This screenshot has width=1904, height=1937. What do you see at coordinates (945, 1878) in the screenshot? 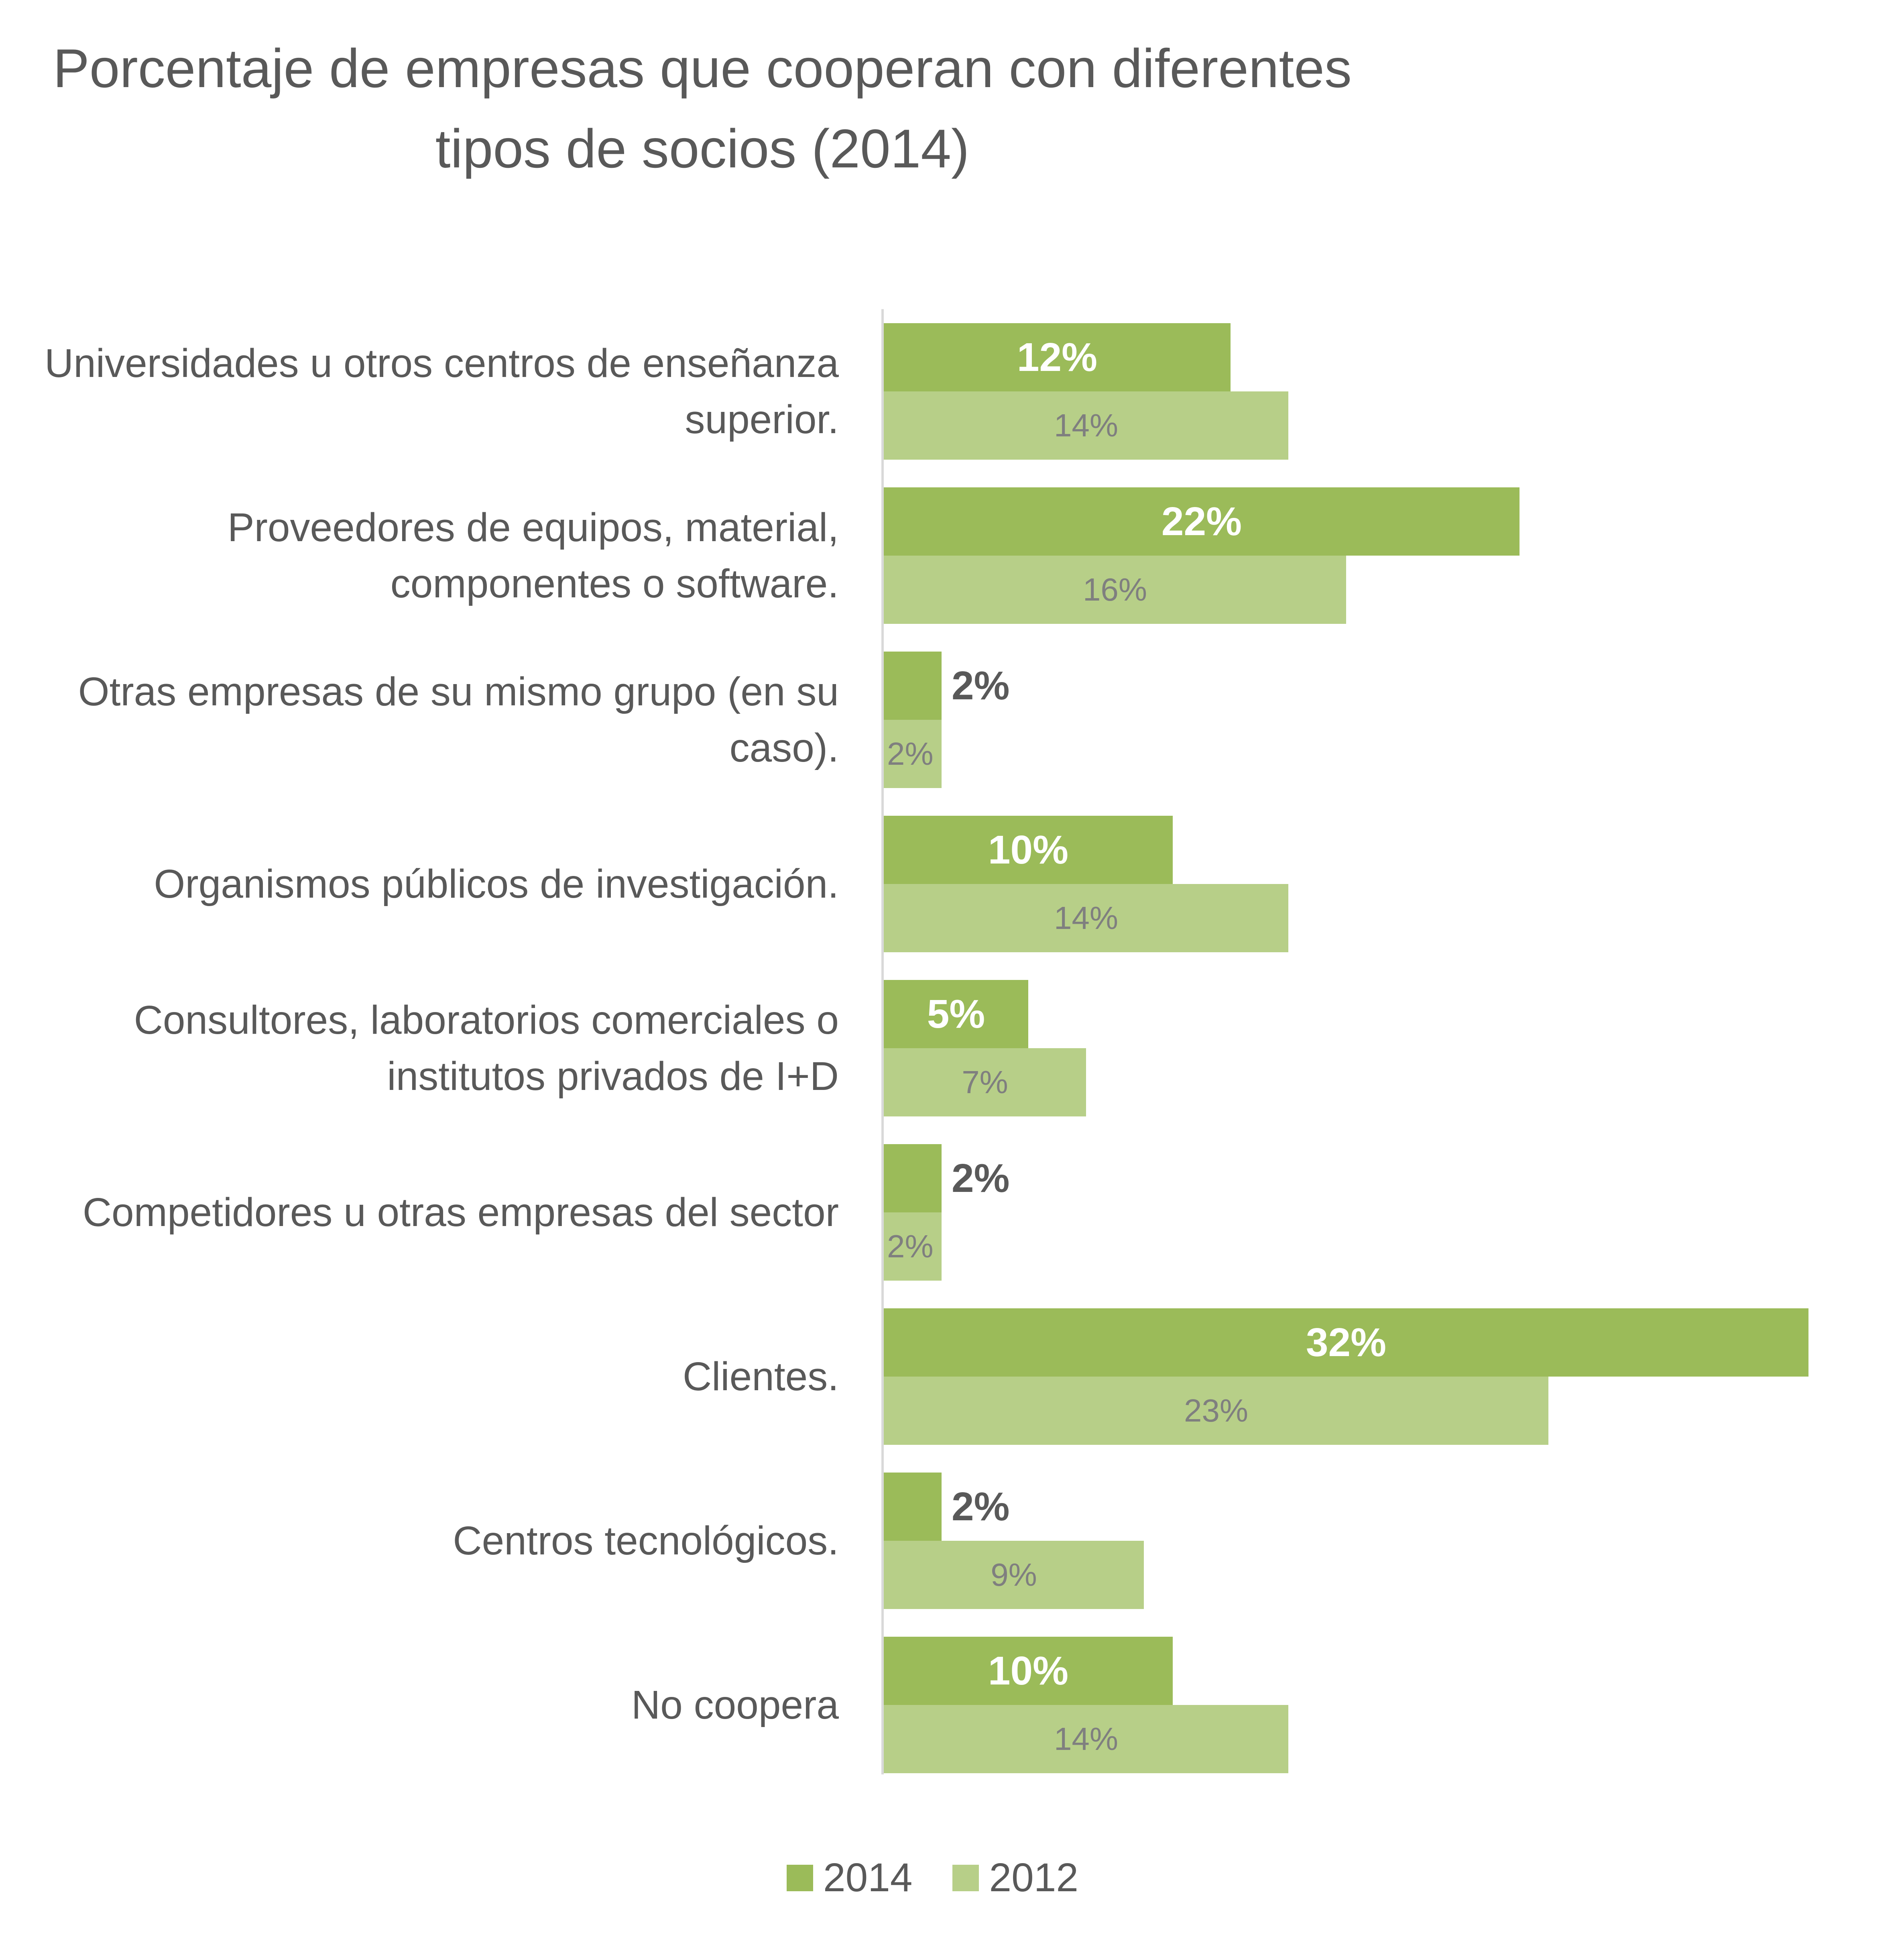
I see `legend: 2014 2012` at bounding box center [945, 1878].